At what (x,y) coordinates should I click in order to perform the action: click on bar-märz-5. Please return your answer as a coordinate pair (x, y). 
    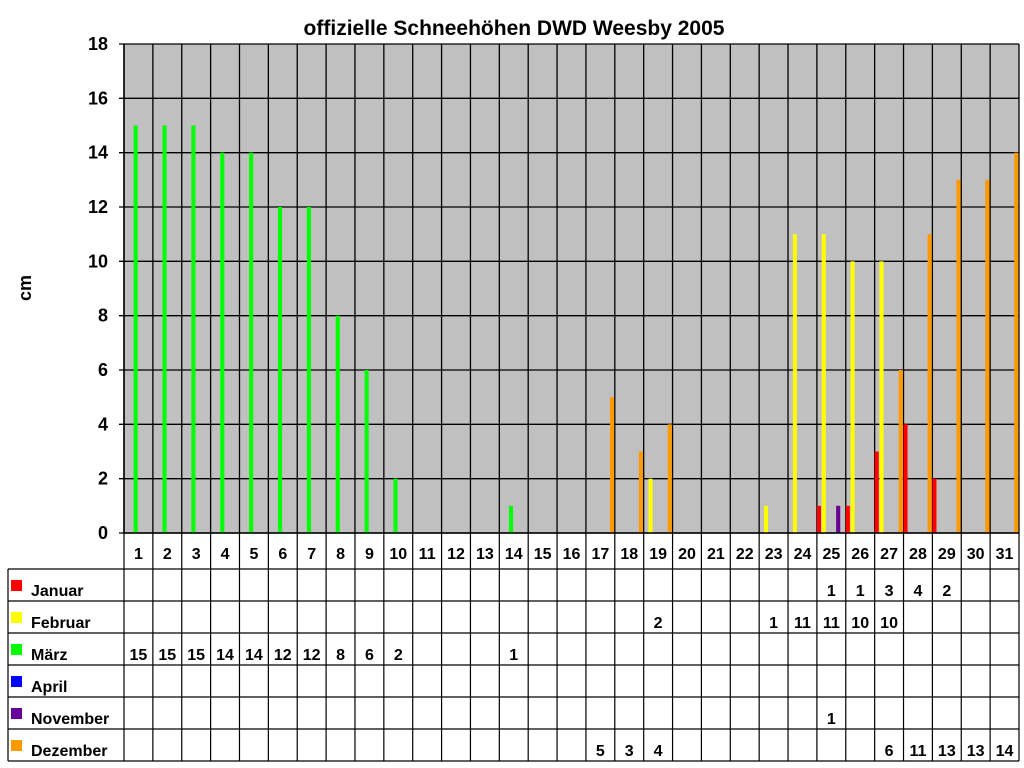
    Looking at the image, I should click on (251, 342).